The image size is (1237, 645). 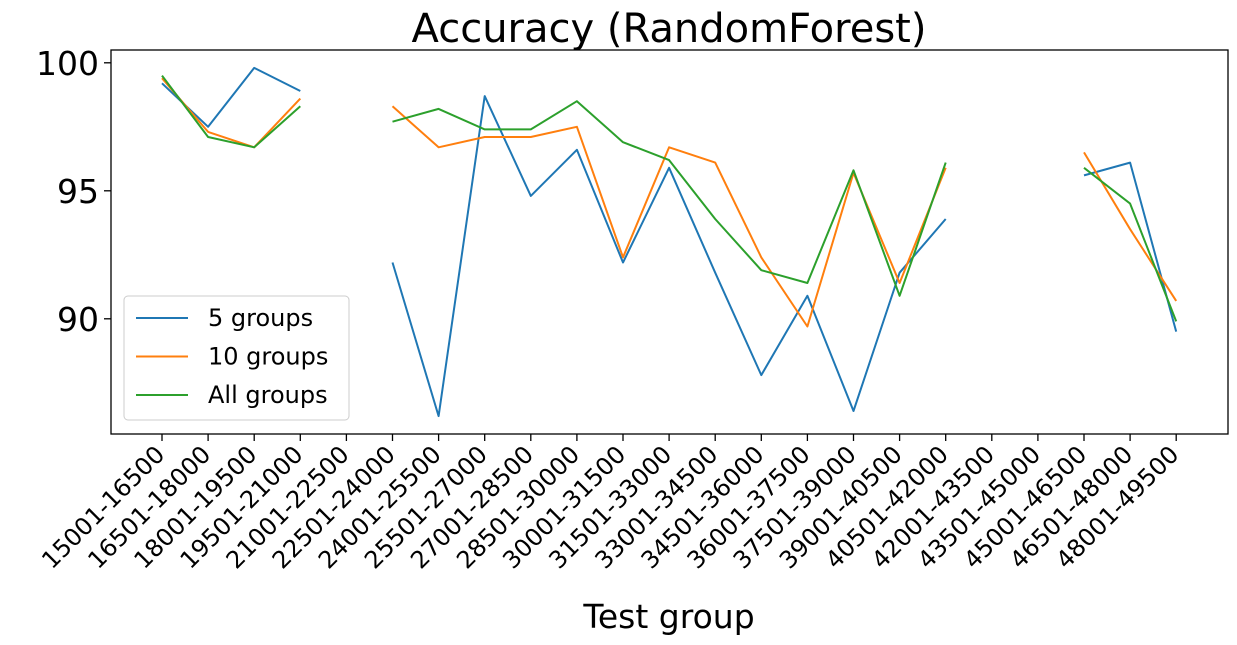 I want to click on legend: 5 groups 10 groups All groups, so click(x=236, y=358).